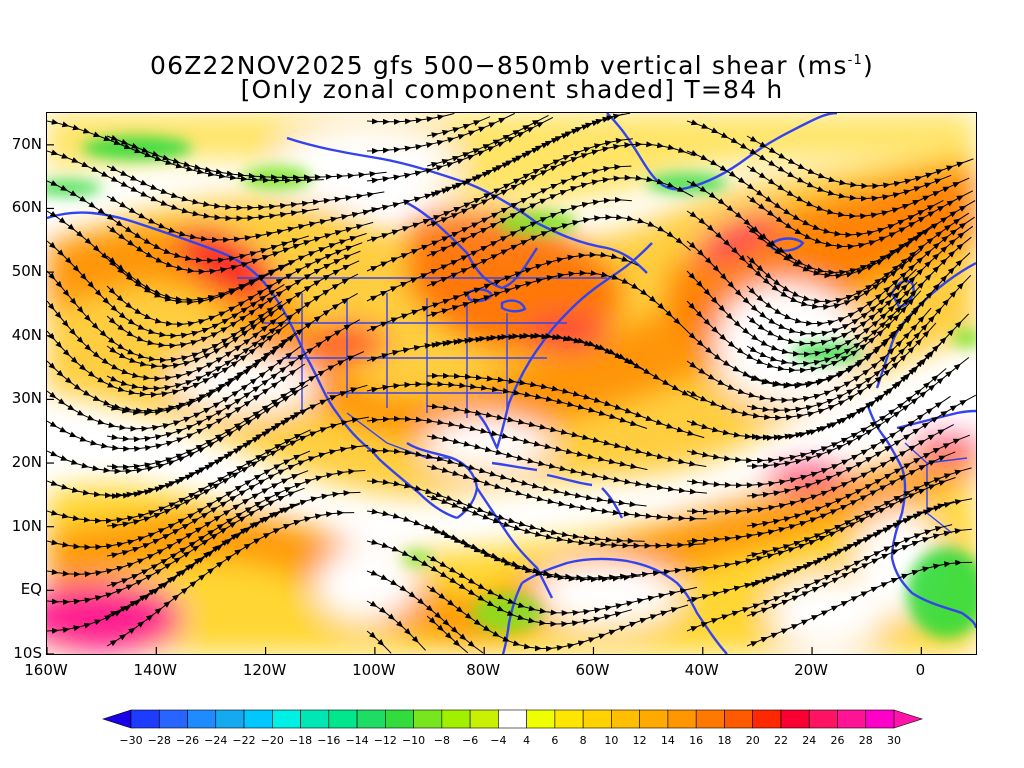 The image size is (1024, 768). Describe the element at coordinates (272, 740) in the screenshot. I see `colorbar-label: −20` at that location.